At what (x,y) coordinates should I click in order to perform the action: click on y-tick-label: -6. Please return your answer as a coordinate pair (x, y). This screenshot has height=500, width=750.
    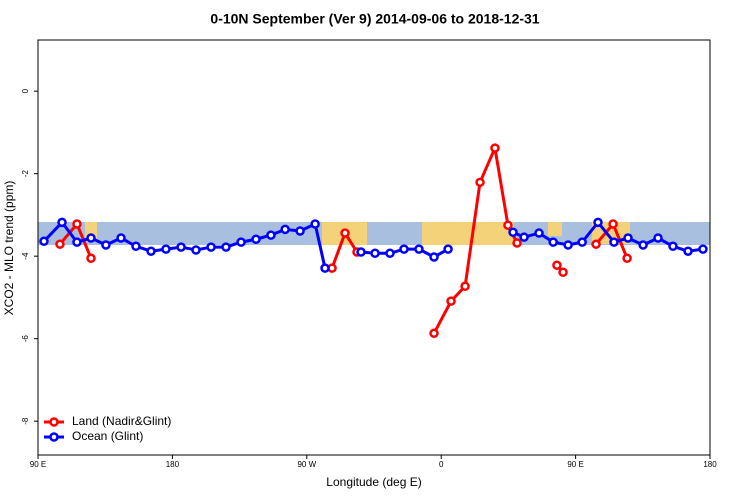
    Looking at the image, I should click on (25, 339).